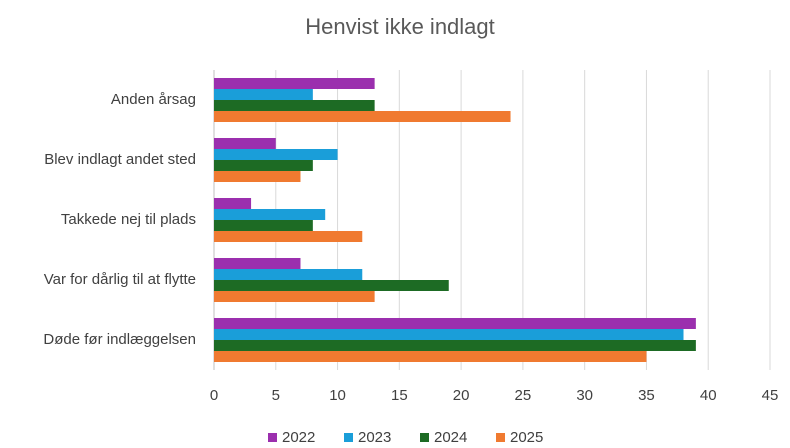 This screenshot has width=790, height=448. What do you see at coordinates (450, 437) in the screenshot?
I see `legend-label: 2024` at bounding box center [450, 437].